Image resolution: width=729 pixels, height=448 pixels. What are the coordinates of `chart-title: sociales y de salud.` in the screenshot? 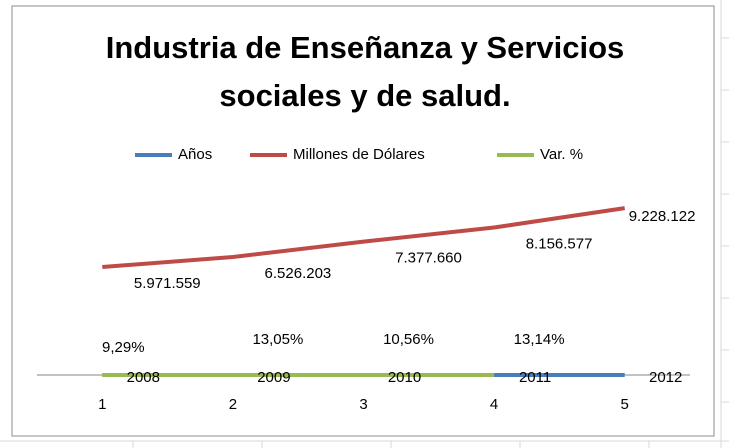 It's located at (364, 95).